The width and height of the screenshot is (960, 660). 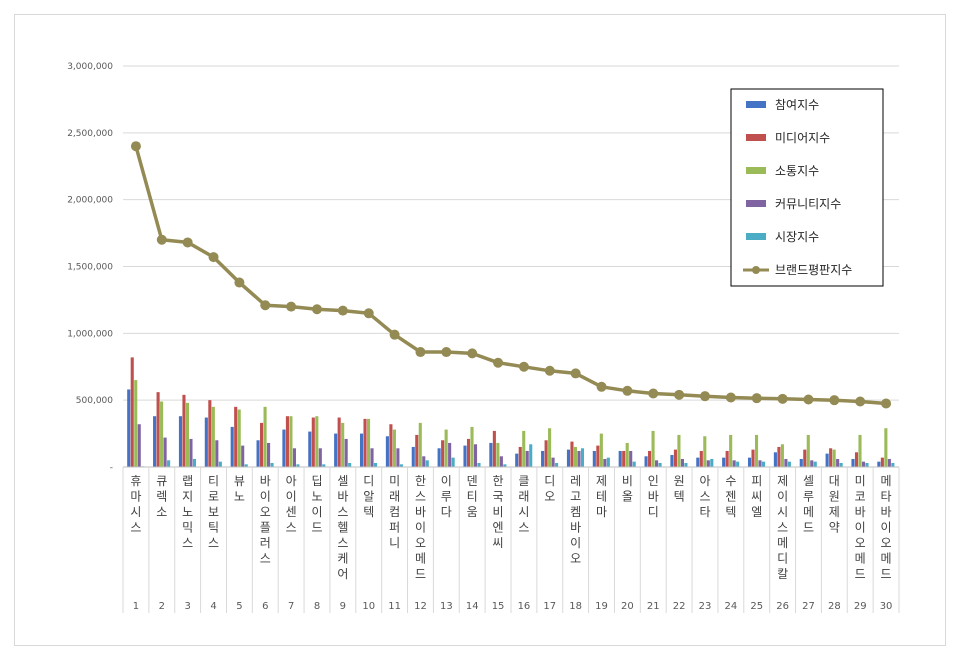 I want to click on rank-label: 23, so click(x=705, y=606).